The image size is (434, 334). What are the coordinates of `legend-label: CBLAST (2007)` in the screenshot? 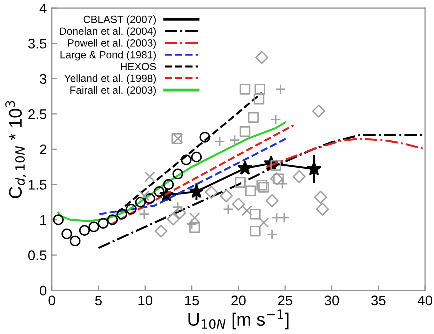 It's located at (120, 21).